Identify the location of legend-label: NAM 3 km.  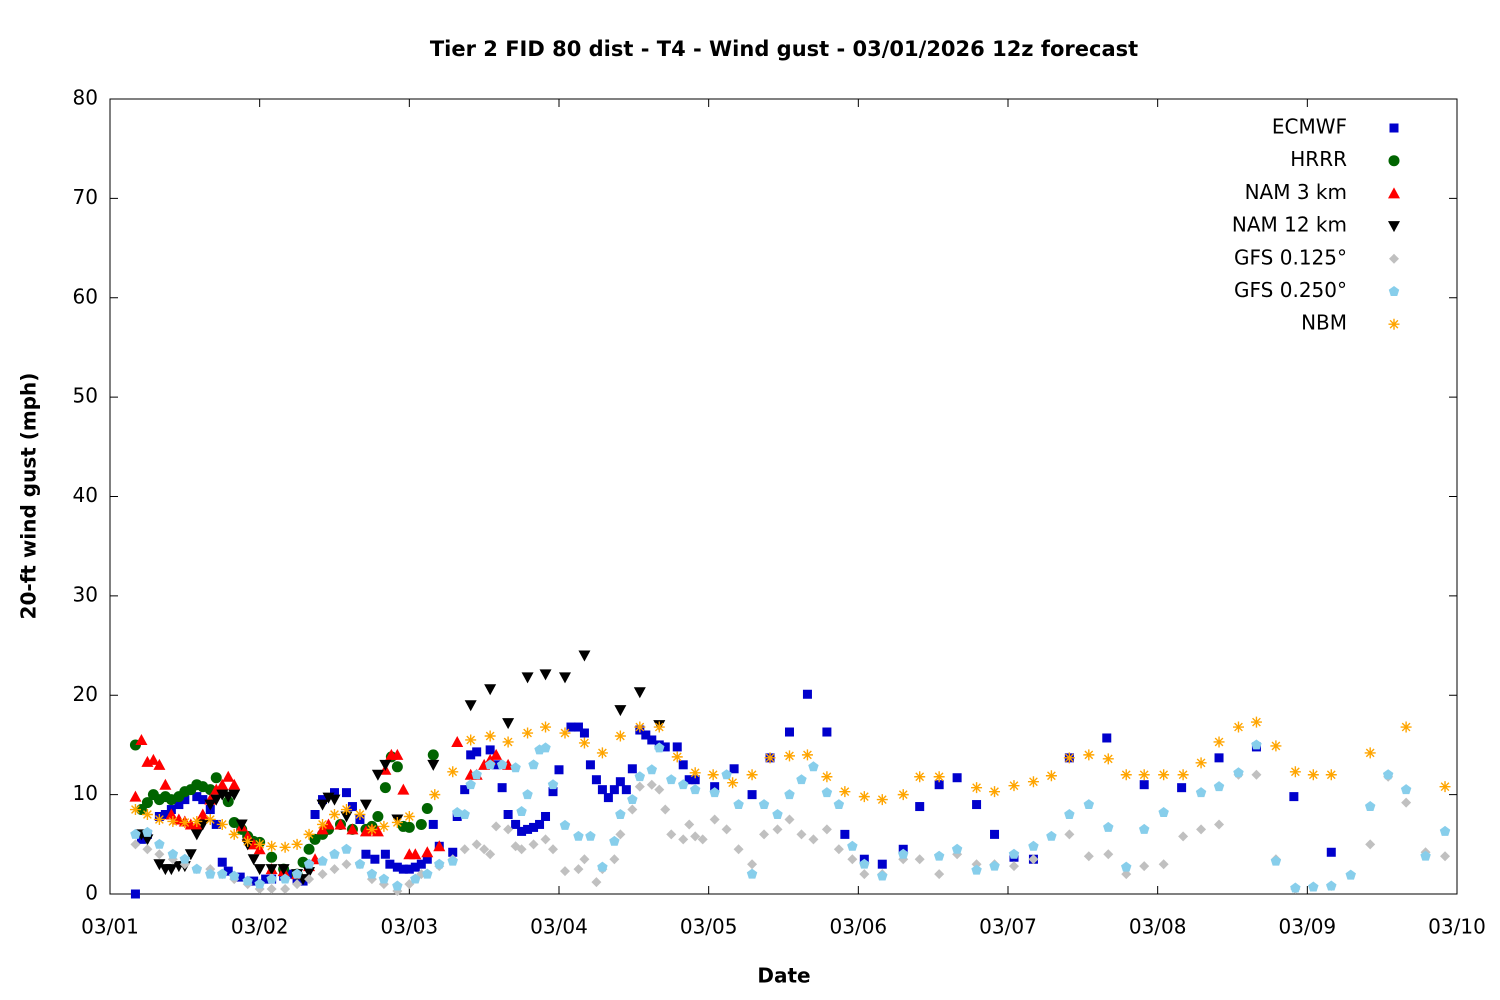
(1296, 192).